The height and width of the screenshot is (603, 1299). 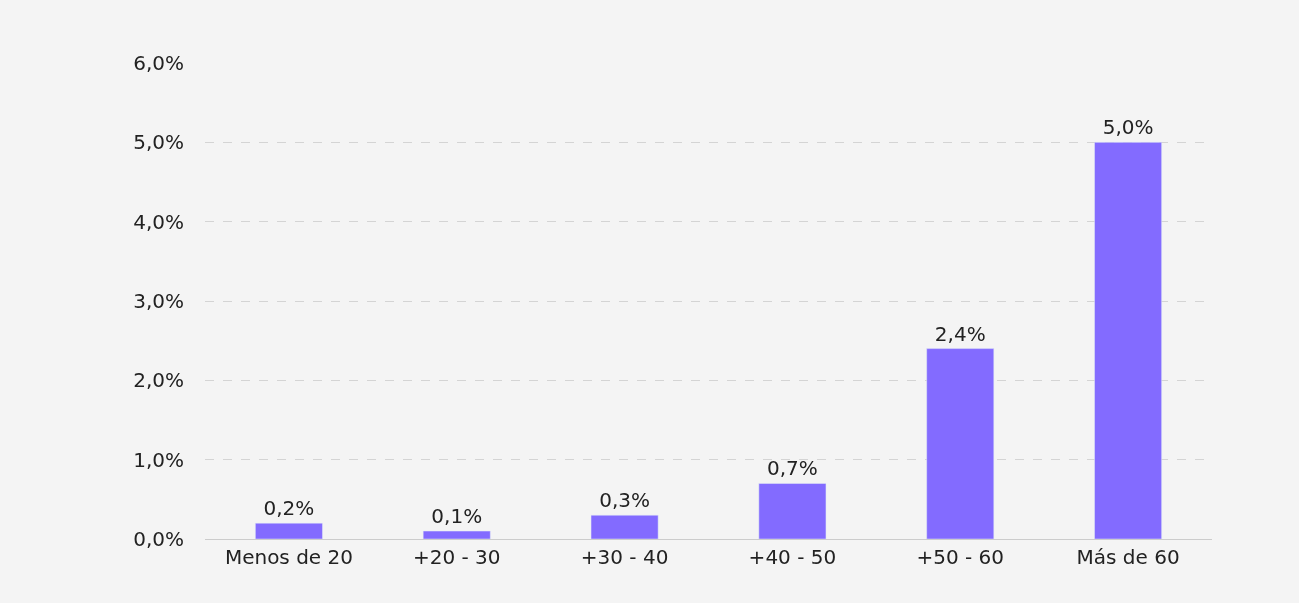 I want to click on data-label: 2,4%, so click(x=960, y=333).